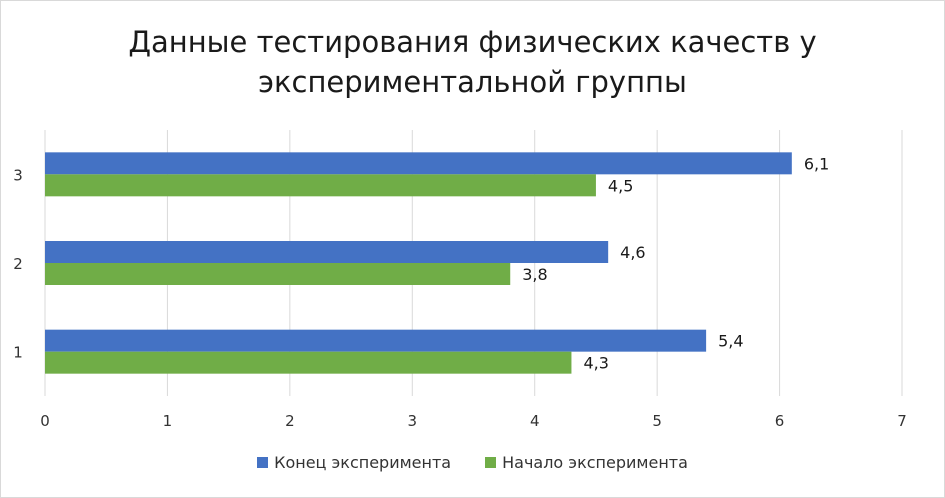 This screenshot has width=945, height=498. Describe the element at coordinates (675, 263) in the screenshot. I see `data-labels: 5,4 4,3 4,6 3,8 6,1 4,5` at that location.